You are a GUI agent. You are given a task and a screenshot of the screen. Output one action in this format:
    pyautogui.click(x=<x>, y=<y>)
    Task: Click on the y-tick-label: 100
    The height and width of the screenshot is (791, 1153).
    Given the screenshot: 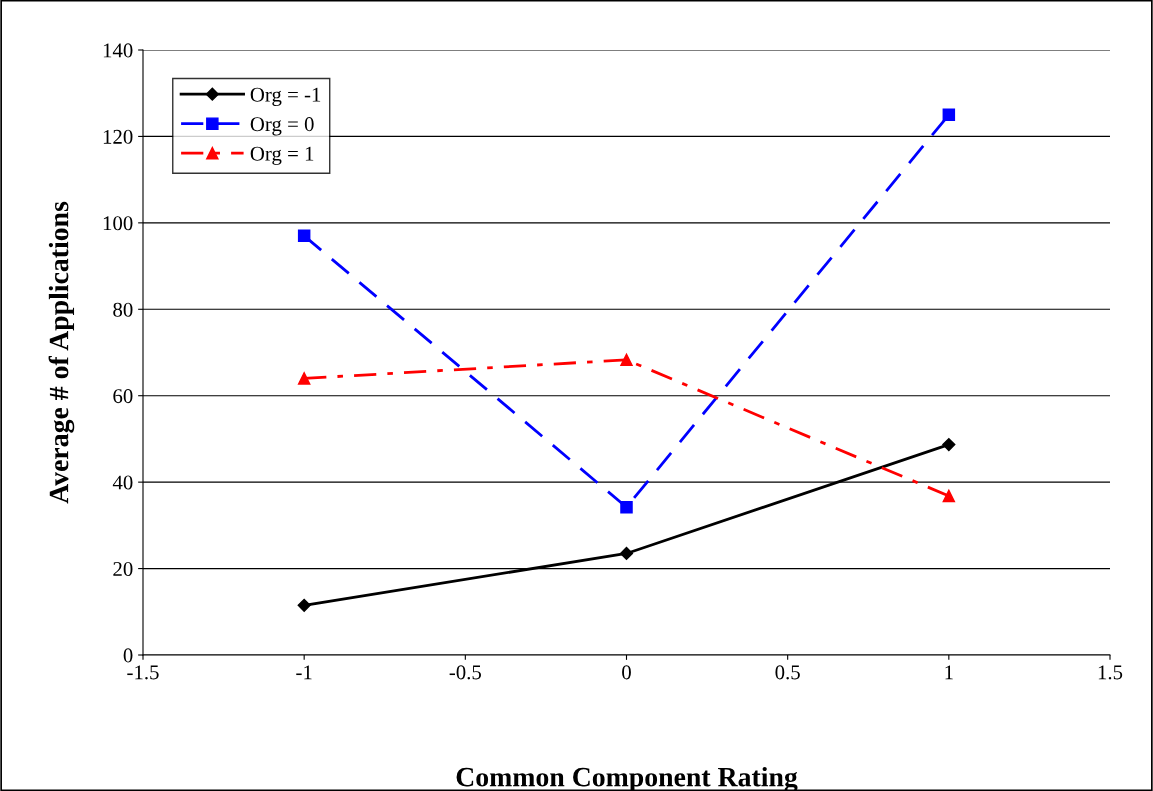 What is the action you would take?
    pyautogui.click(x=118, y=223)
    